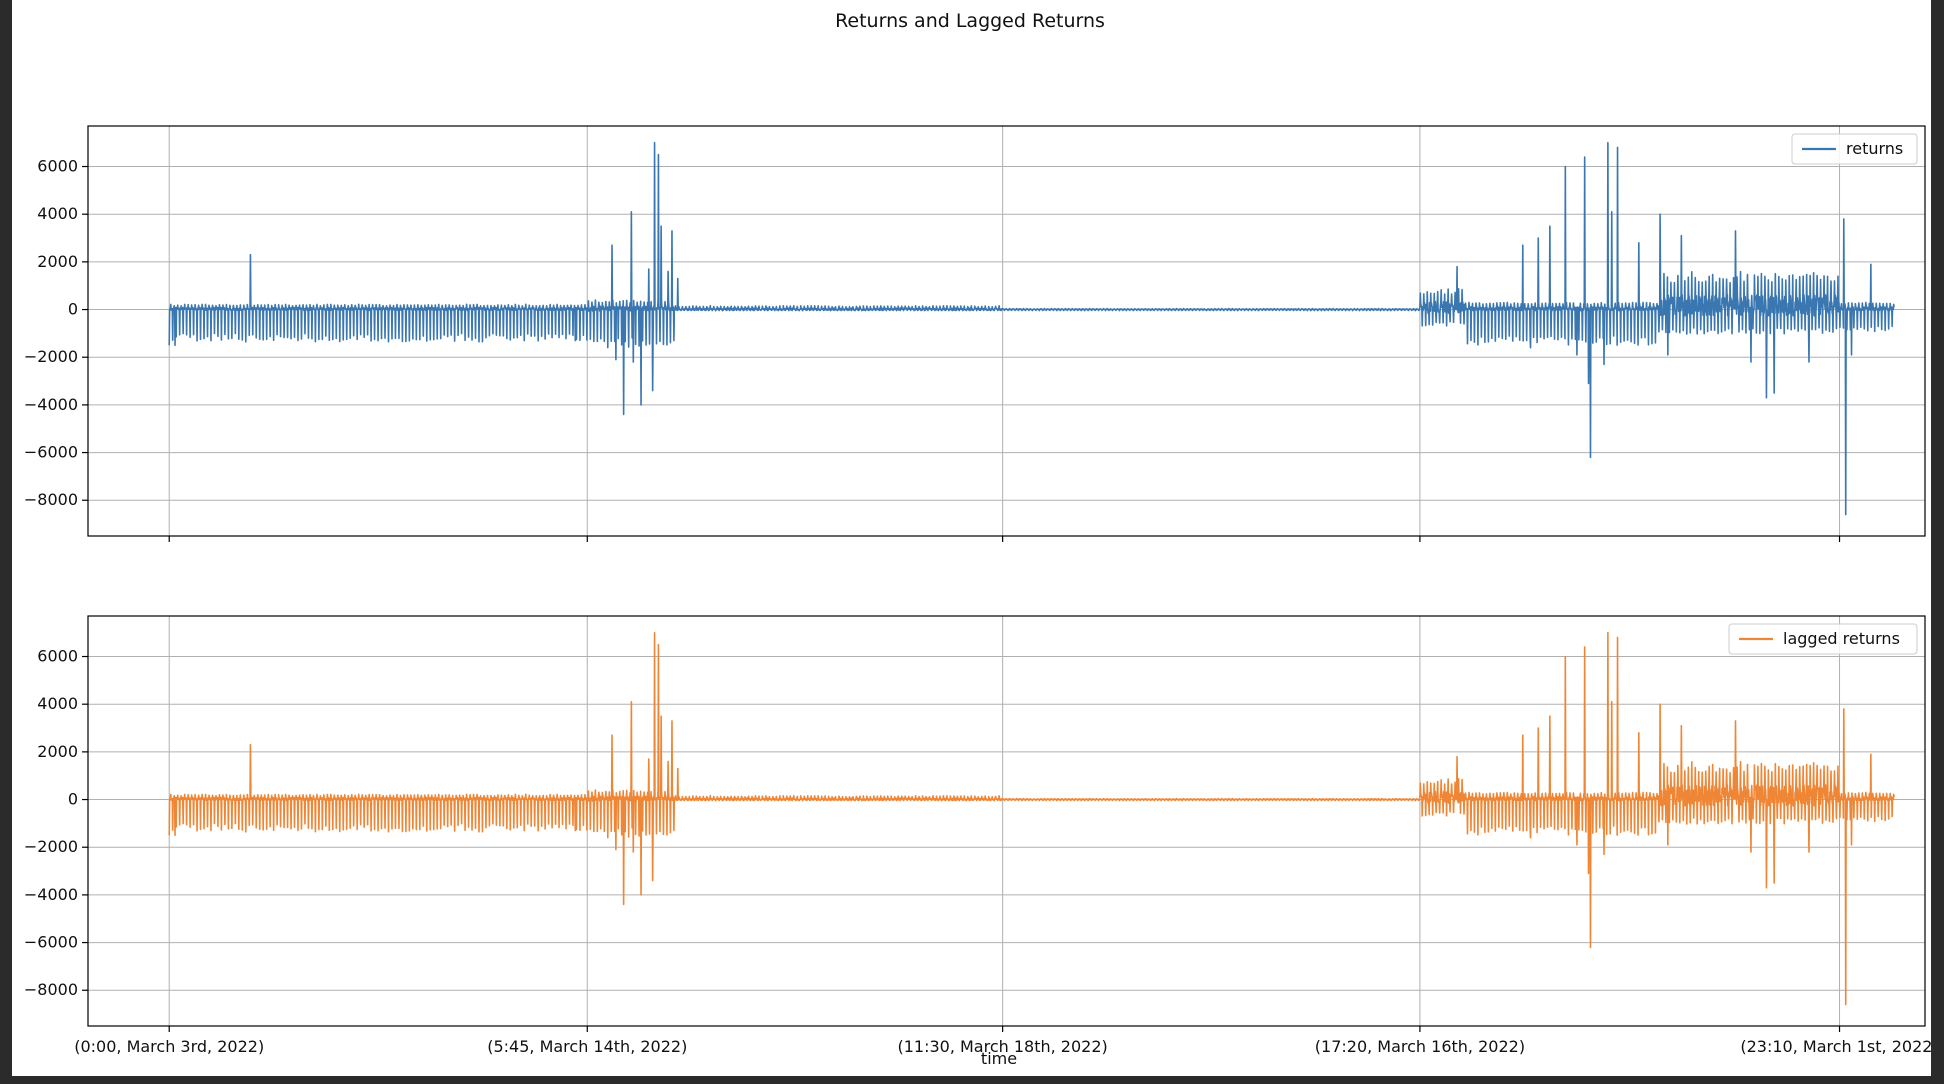 This screenshot has height=1084, width=1944. I want to click on x-axis-label: time, so click(999, 1058).